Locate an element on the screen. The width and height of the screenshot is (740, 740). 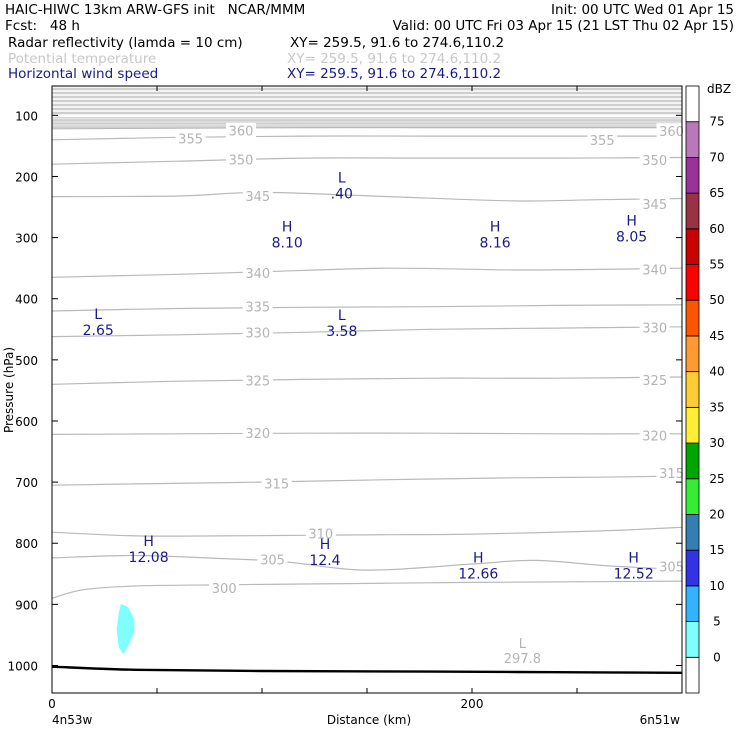
theta-label-325: 325 is located at coordinates (654, 381).